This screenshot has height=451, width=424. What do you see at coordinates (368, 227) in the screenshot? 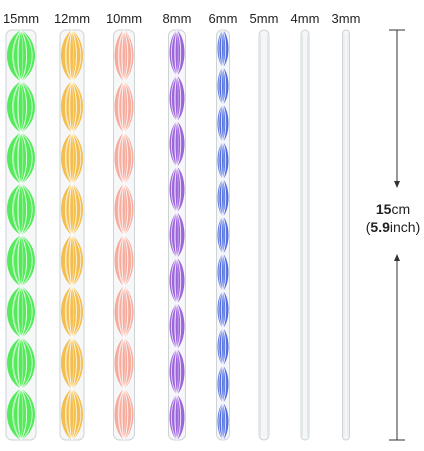
I see `open-paren: (` at bounding box center [368, 227].